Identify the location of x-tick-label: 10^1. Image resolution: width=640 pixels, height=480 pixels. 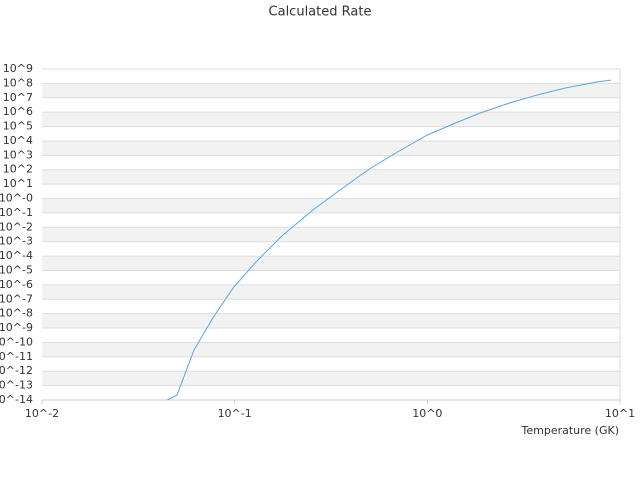
(620, 413).